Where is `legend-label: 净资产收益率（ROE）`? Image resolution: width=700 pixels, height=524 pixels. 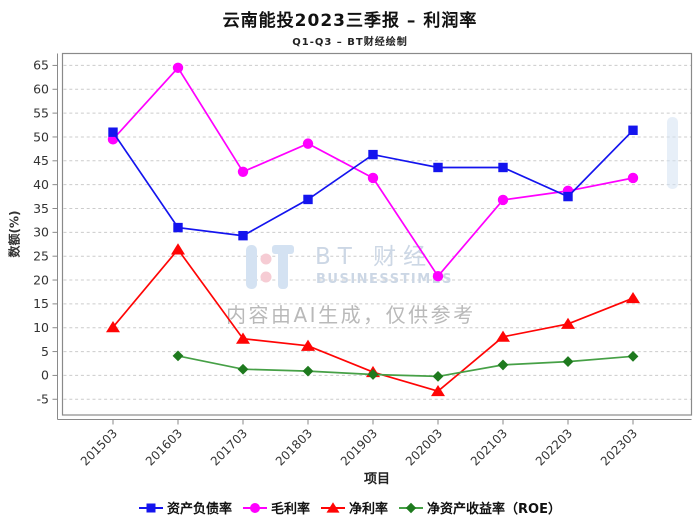 legend-label: 净资产收益率（ROE） is located at coordinates (494, 509).